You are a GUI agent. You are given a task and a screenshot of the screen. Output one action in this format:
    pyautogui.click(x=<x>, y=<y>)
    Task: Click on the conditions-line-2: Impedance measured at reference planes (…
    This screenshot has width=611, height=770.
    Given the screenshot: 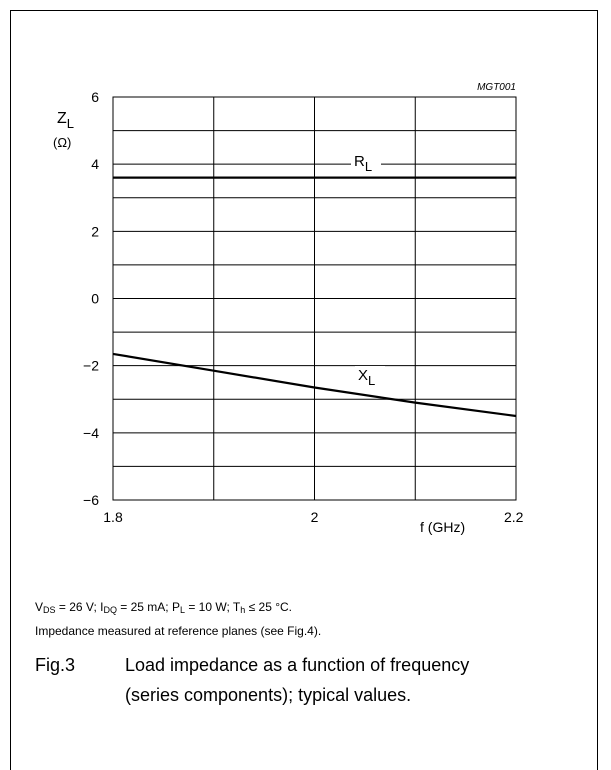 What is the action you would take?
    pyautogui.click(x=178, y=631)
    